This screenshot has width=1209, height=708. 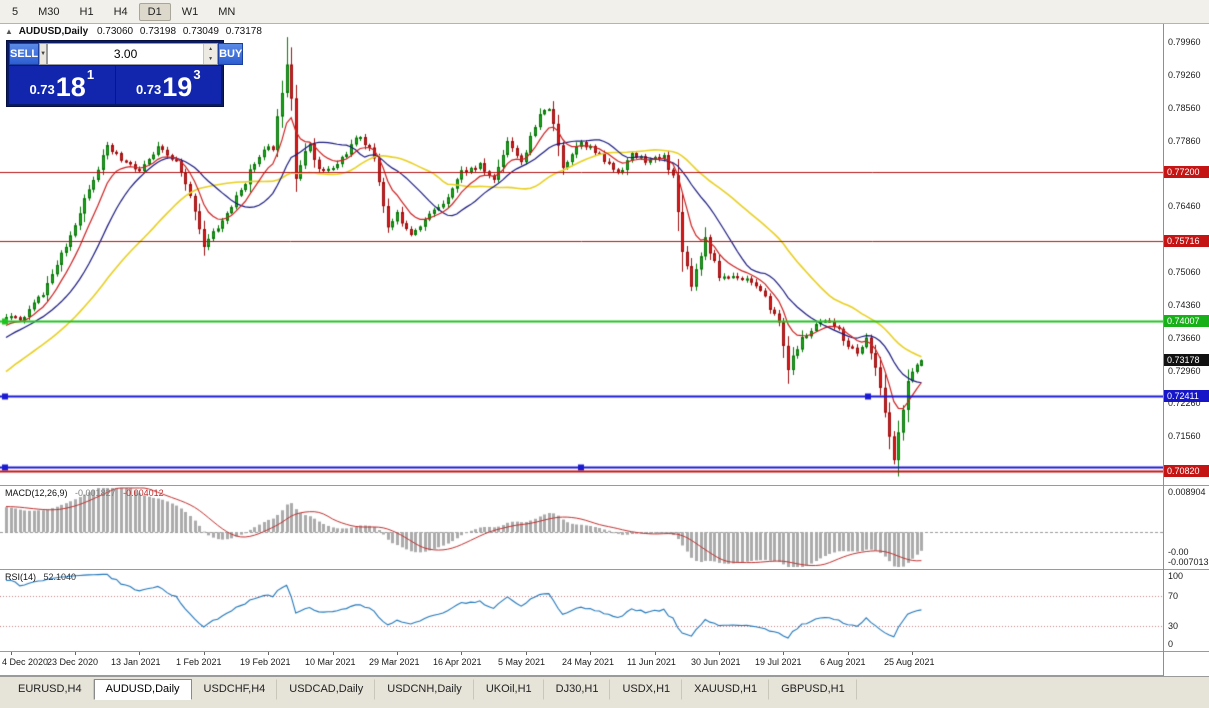 What do you see at coordinates (24, 54) in the screenshot?
I see `sell-button: SELL` at bounding box center [24, 54].